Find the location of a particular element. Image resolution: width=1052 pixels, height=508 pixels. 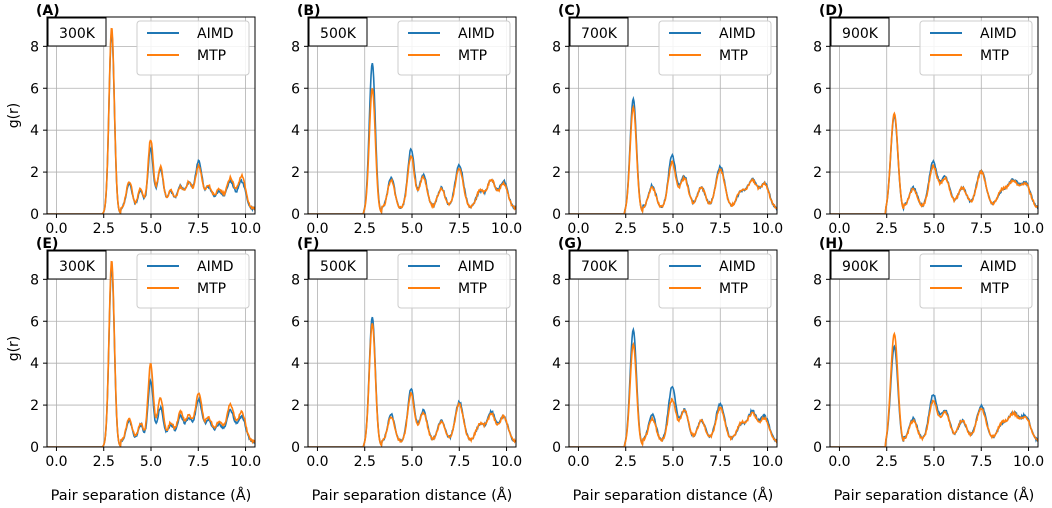

panel-label: (E) is located at coordinates (47, 244).